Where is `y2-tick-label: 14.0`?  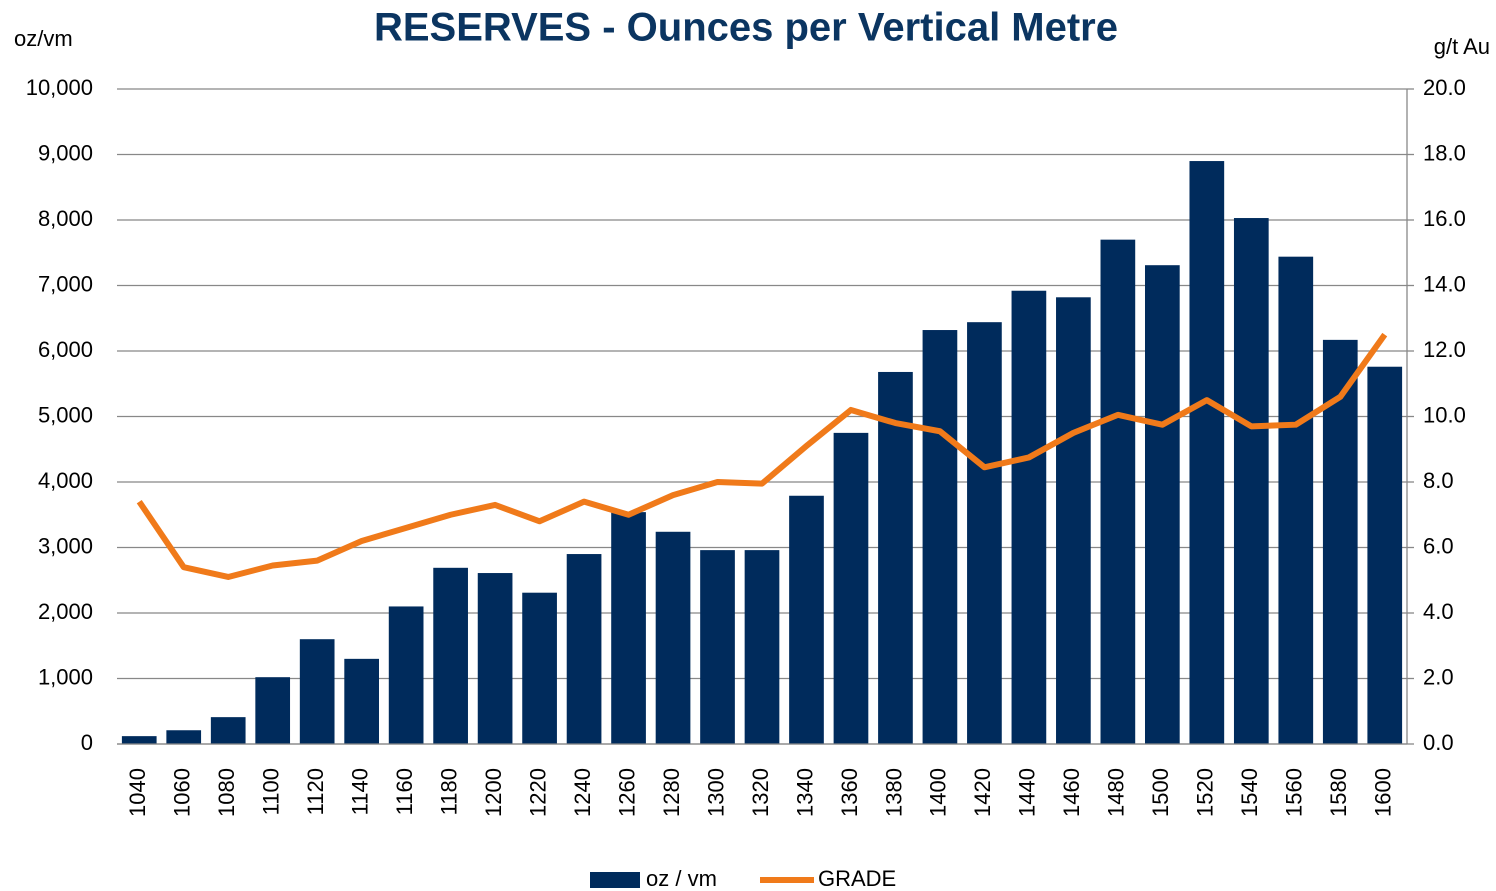
y2-tick-label: 14.0 is located at coordinates (1444, 283).